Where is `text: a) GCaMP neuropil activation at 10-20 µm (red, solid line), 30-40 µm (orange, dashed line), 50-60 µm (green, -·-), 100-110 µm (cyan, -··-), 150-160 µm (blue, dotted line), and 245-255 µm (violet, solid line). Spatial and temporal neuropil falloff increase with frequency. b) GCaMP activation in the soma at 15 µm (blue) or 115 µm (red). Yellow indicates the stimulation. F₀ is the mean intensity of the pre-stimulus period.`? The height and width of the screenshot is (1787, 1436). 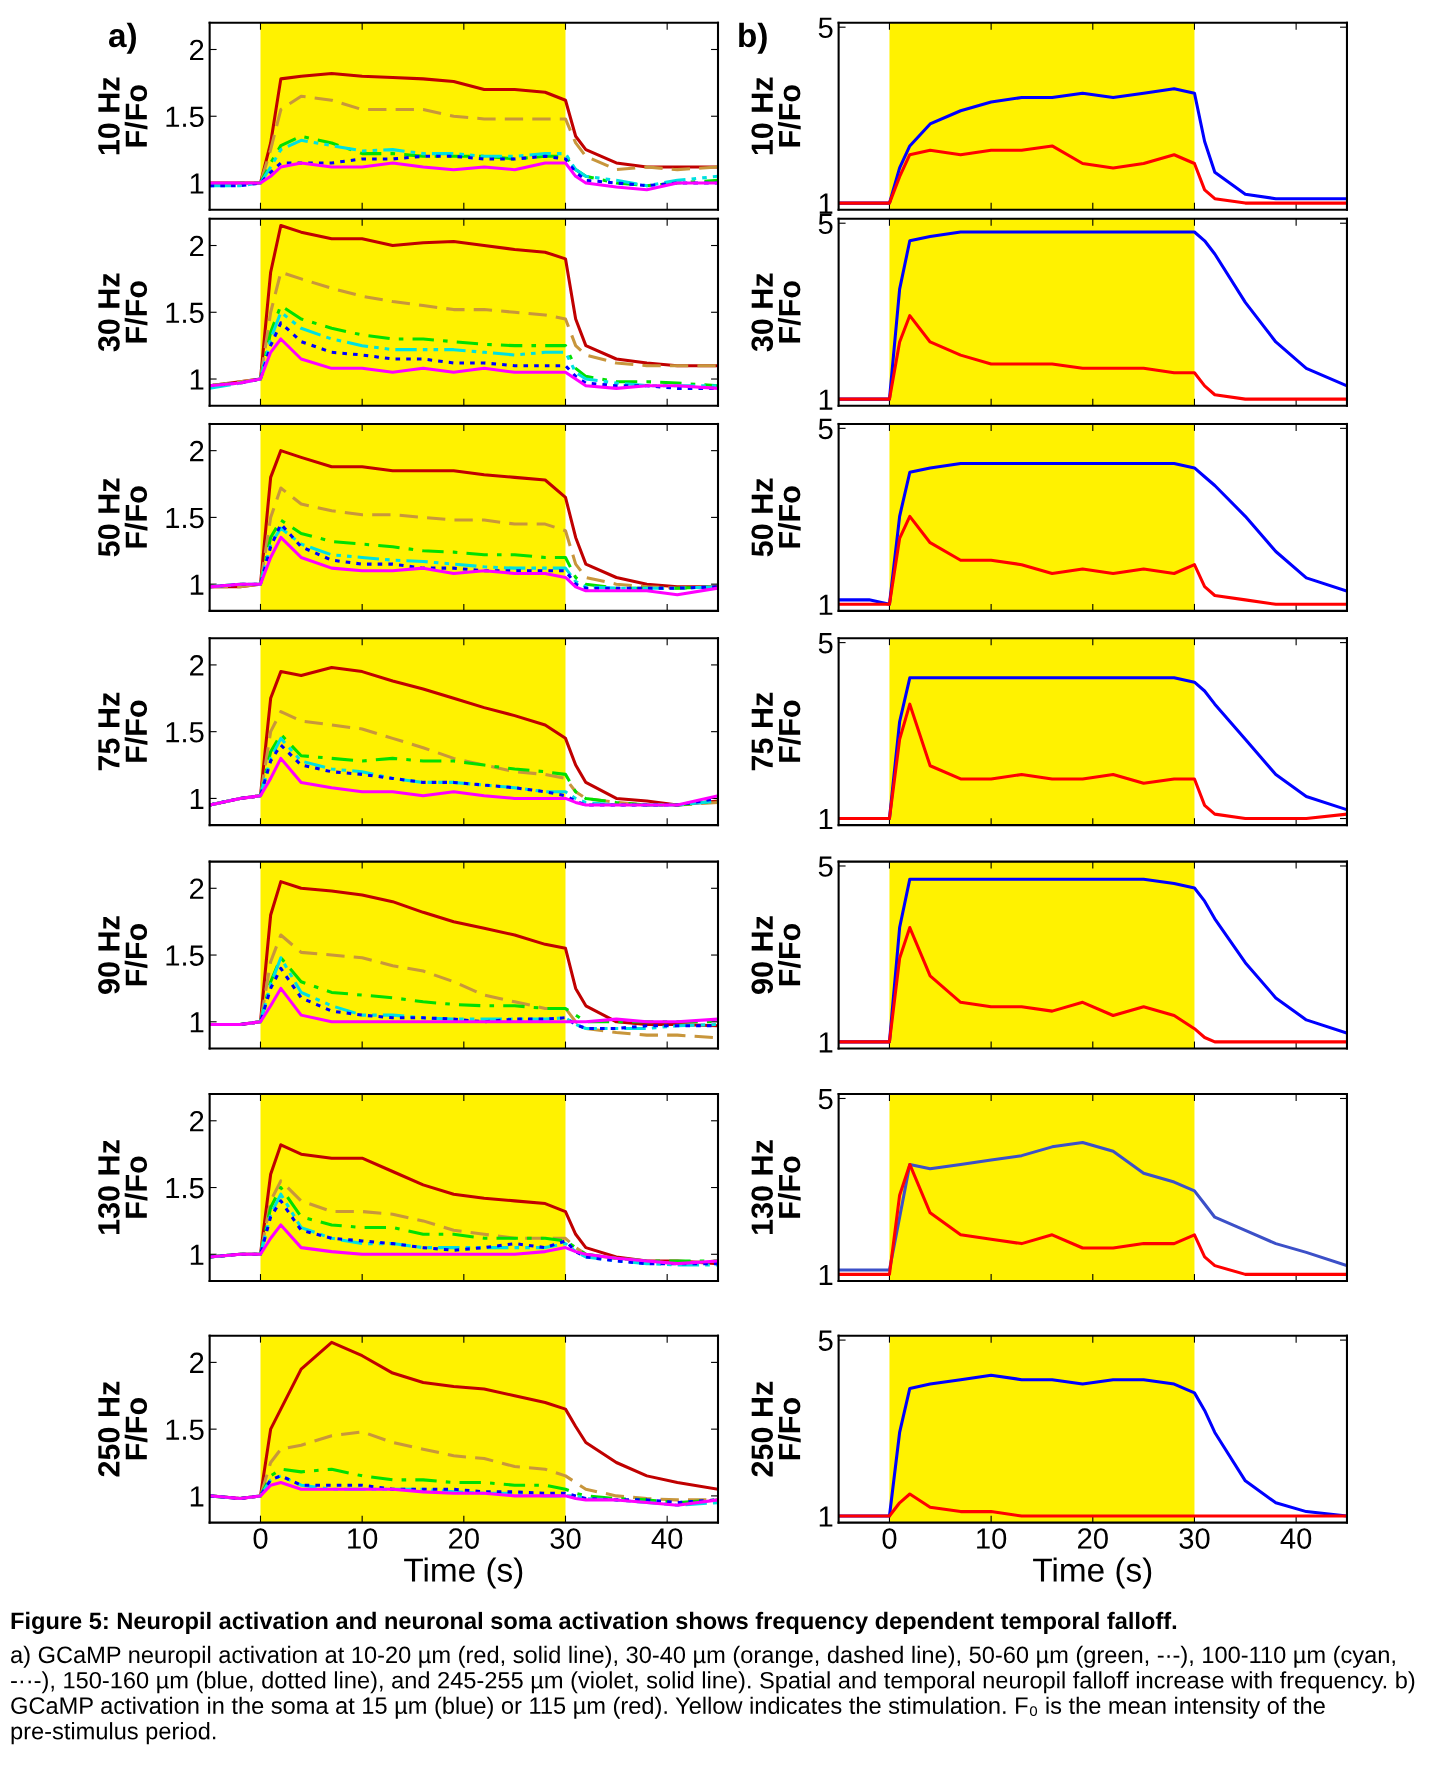 text: a) GCaMP neuropil activation at 10-20 µm (red, solid line), 30-40 µm (orange, dashed line), 50-60 µm (green, -·-), 100-110 µm (cyan, -··-), 150-160 µm (blue, dotted line), and 245-255 µm (violet, solid line). Spatial and temporal neuropil falloff increase with frequency. b) GCaMP activation in the soma at 15 µm (blue) or 115 µm (red). Yellow indicates the stimulation. F₀ is the mean intensity of the pre-stimulus period. is located at coordinates (713, 1695).